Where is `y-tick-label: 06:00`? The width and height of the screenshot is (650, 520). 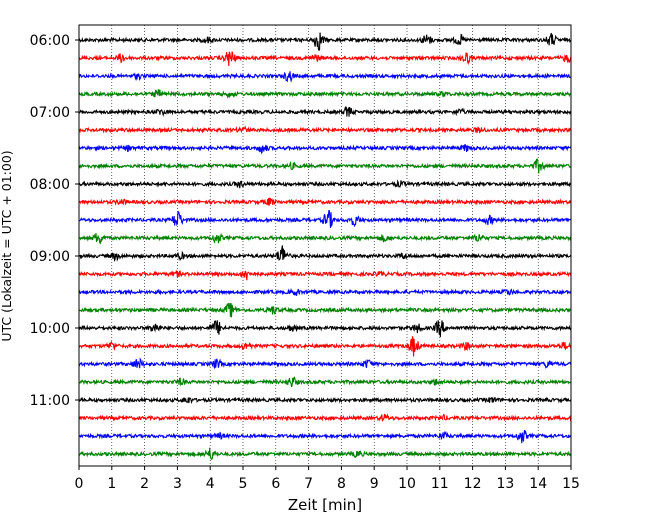
y-tick-label: 06:00 is located at coordinates (50, 41).